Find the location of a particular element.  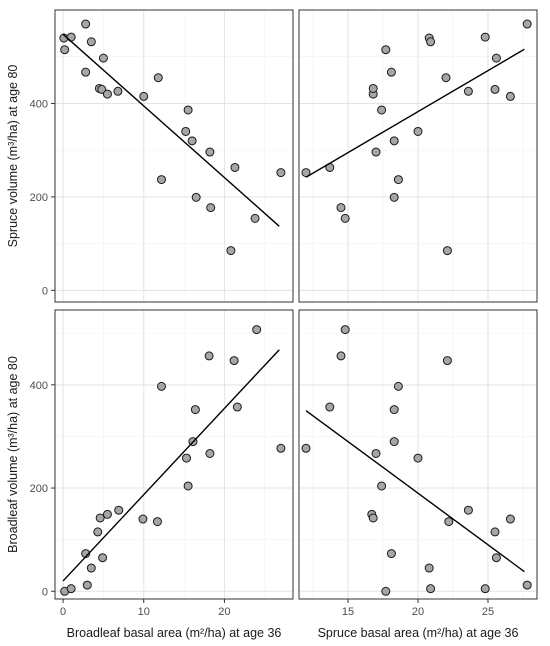

x-tick-label: 10 is located at coordinates (144, 612).